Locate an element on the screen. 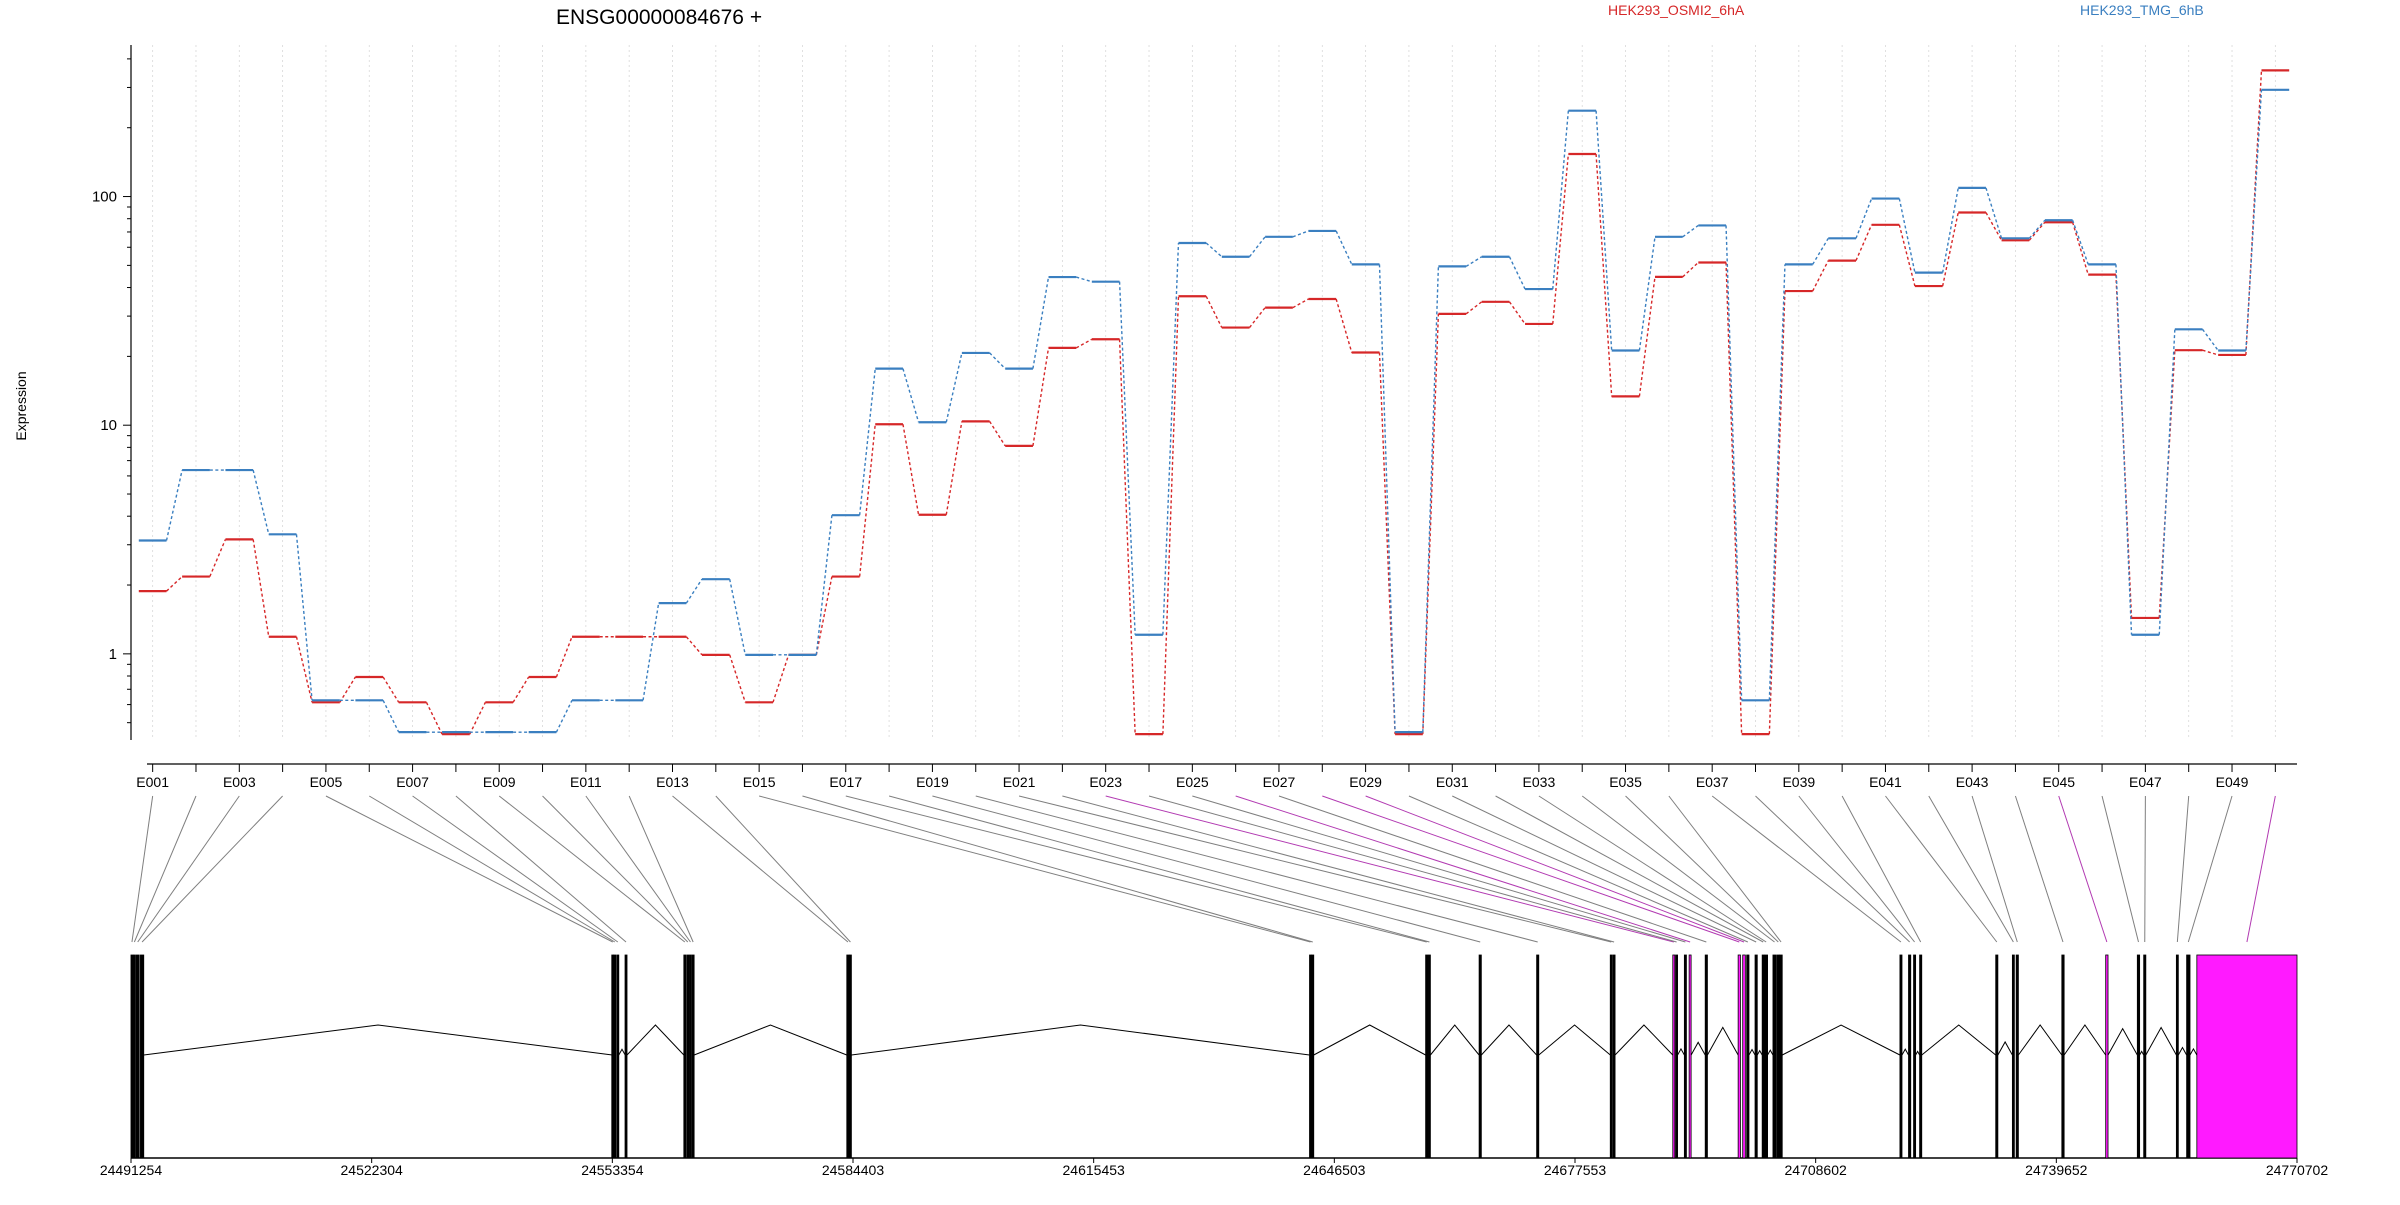 The height and width of the screenshot is (1205, 2400). exon-tick-label: E041 is located at coordinates (1885, 782).